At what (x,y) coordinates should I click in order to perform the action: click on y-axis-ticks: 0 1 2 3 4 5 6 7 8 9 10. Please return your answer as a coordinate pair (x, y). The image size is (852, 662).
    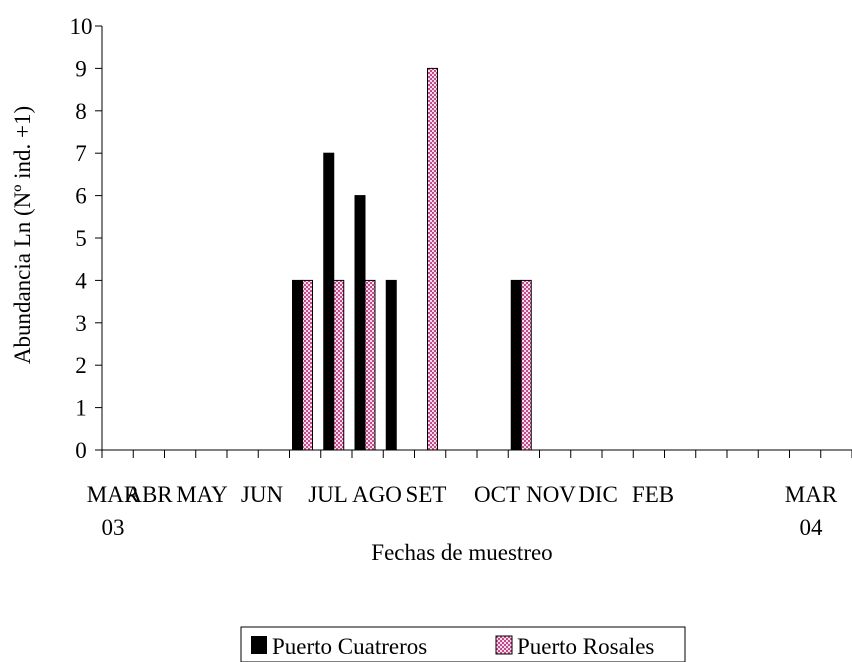
    Looking at the image, I should click on (86, 238).